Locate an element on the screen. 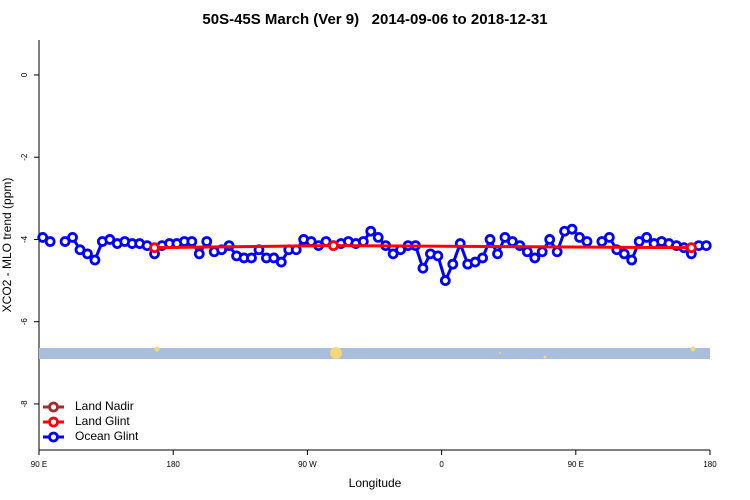 The width and height of the screenshot is (750, 500). y-tick-label: -8 is located at coordinates (24, 404).